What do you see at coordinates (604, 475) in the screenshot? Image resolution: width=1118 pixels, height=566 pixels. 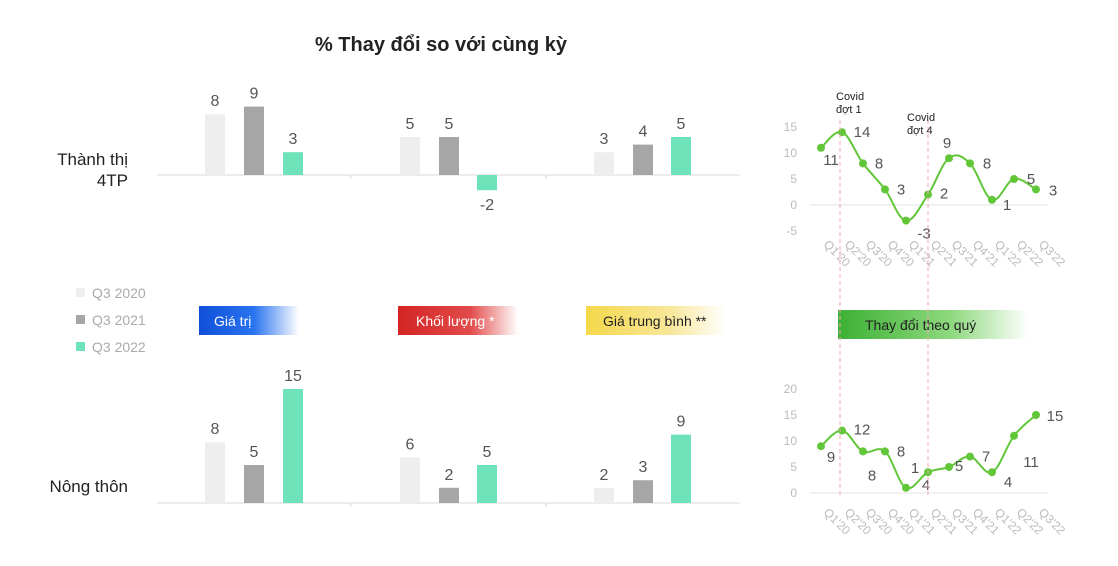 I see `rural-bar-label-g3-s1: 2` at bounding box center [604, 475].